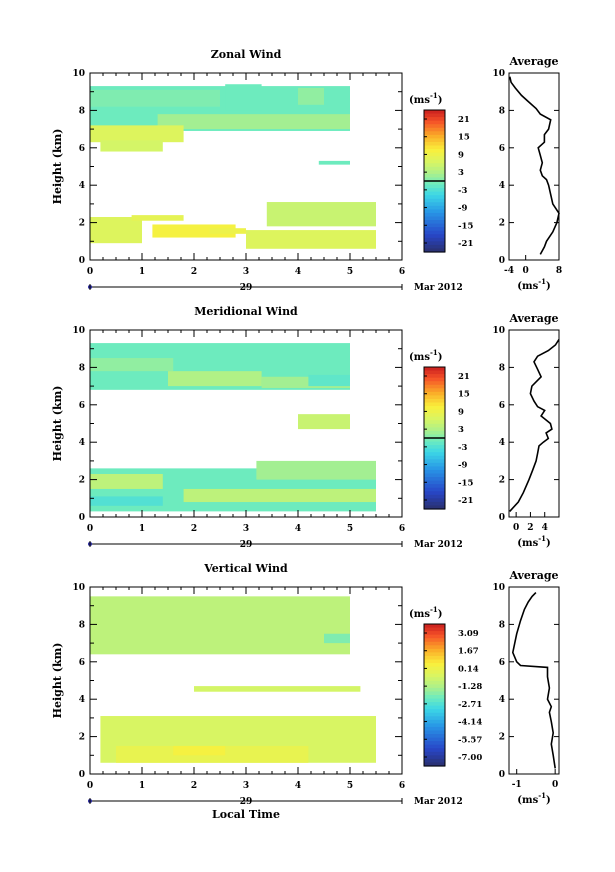 This screenshot has height=872, width=615. I want to click on colorbar-label: 15, so click(464, 395).